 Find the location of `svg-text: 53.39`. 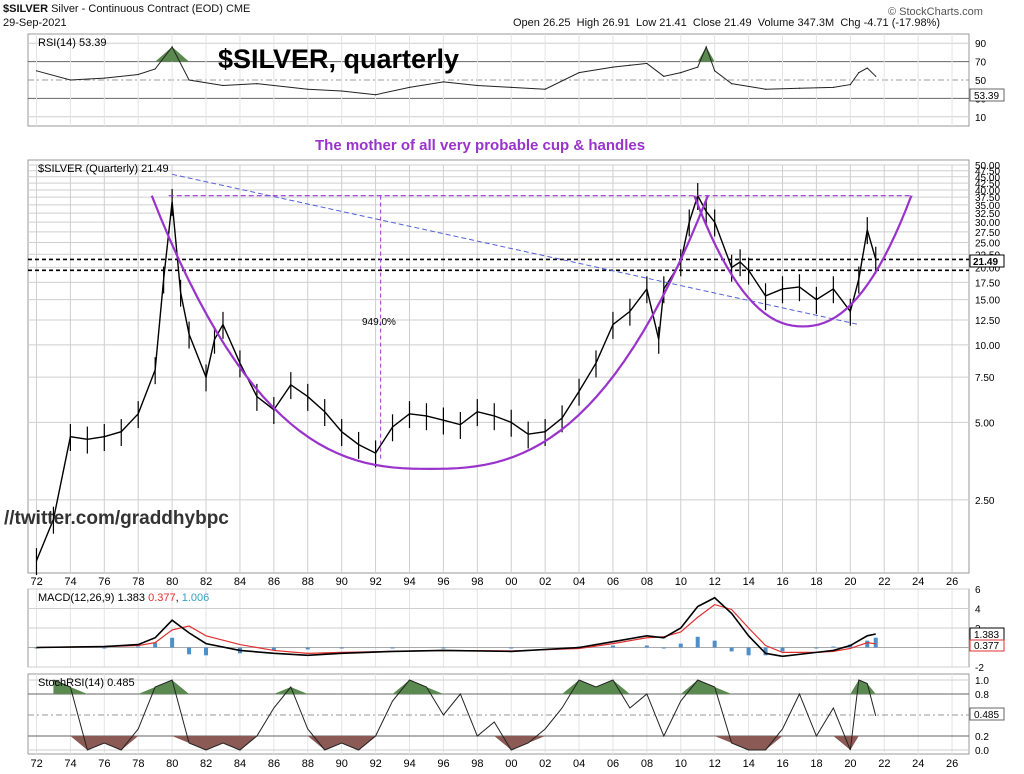

svg-text: 53.39 is located at coordinates (986, 96).